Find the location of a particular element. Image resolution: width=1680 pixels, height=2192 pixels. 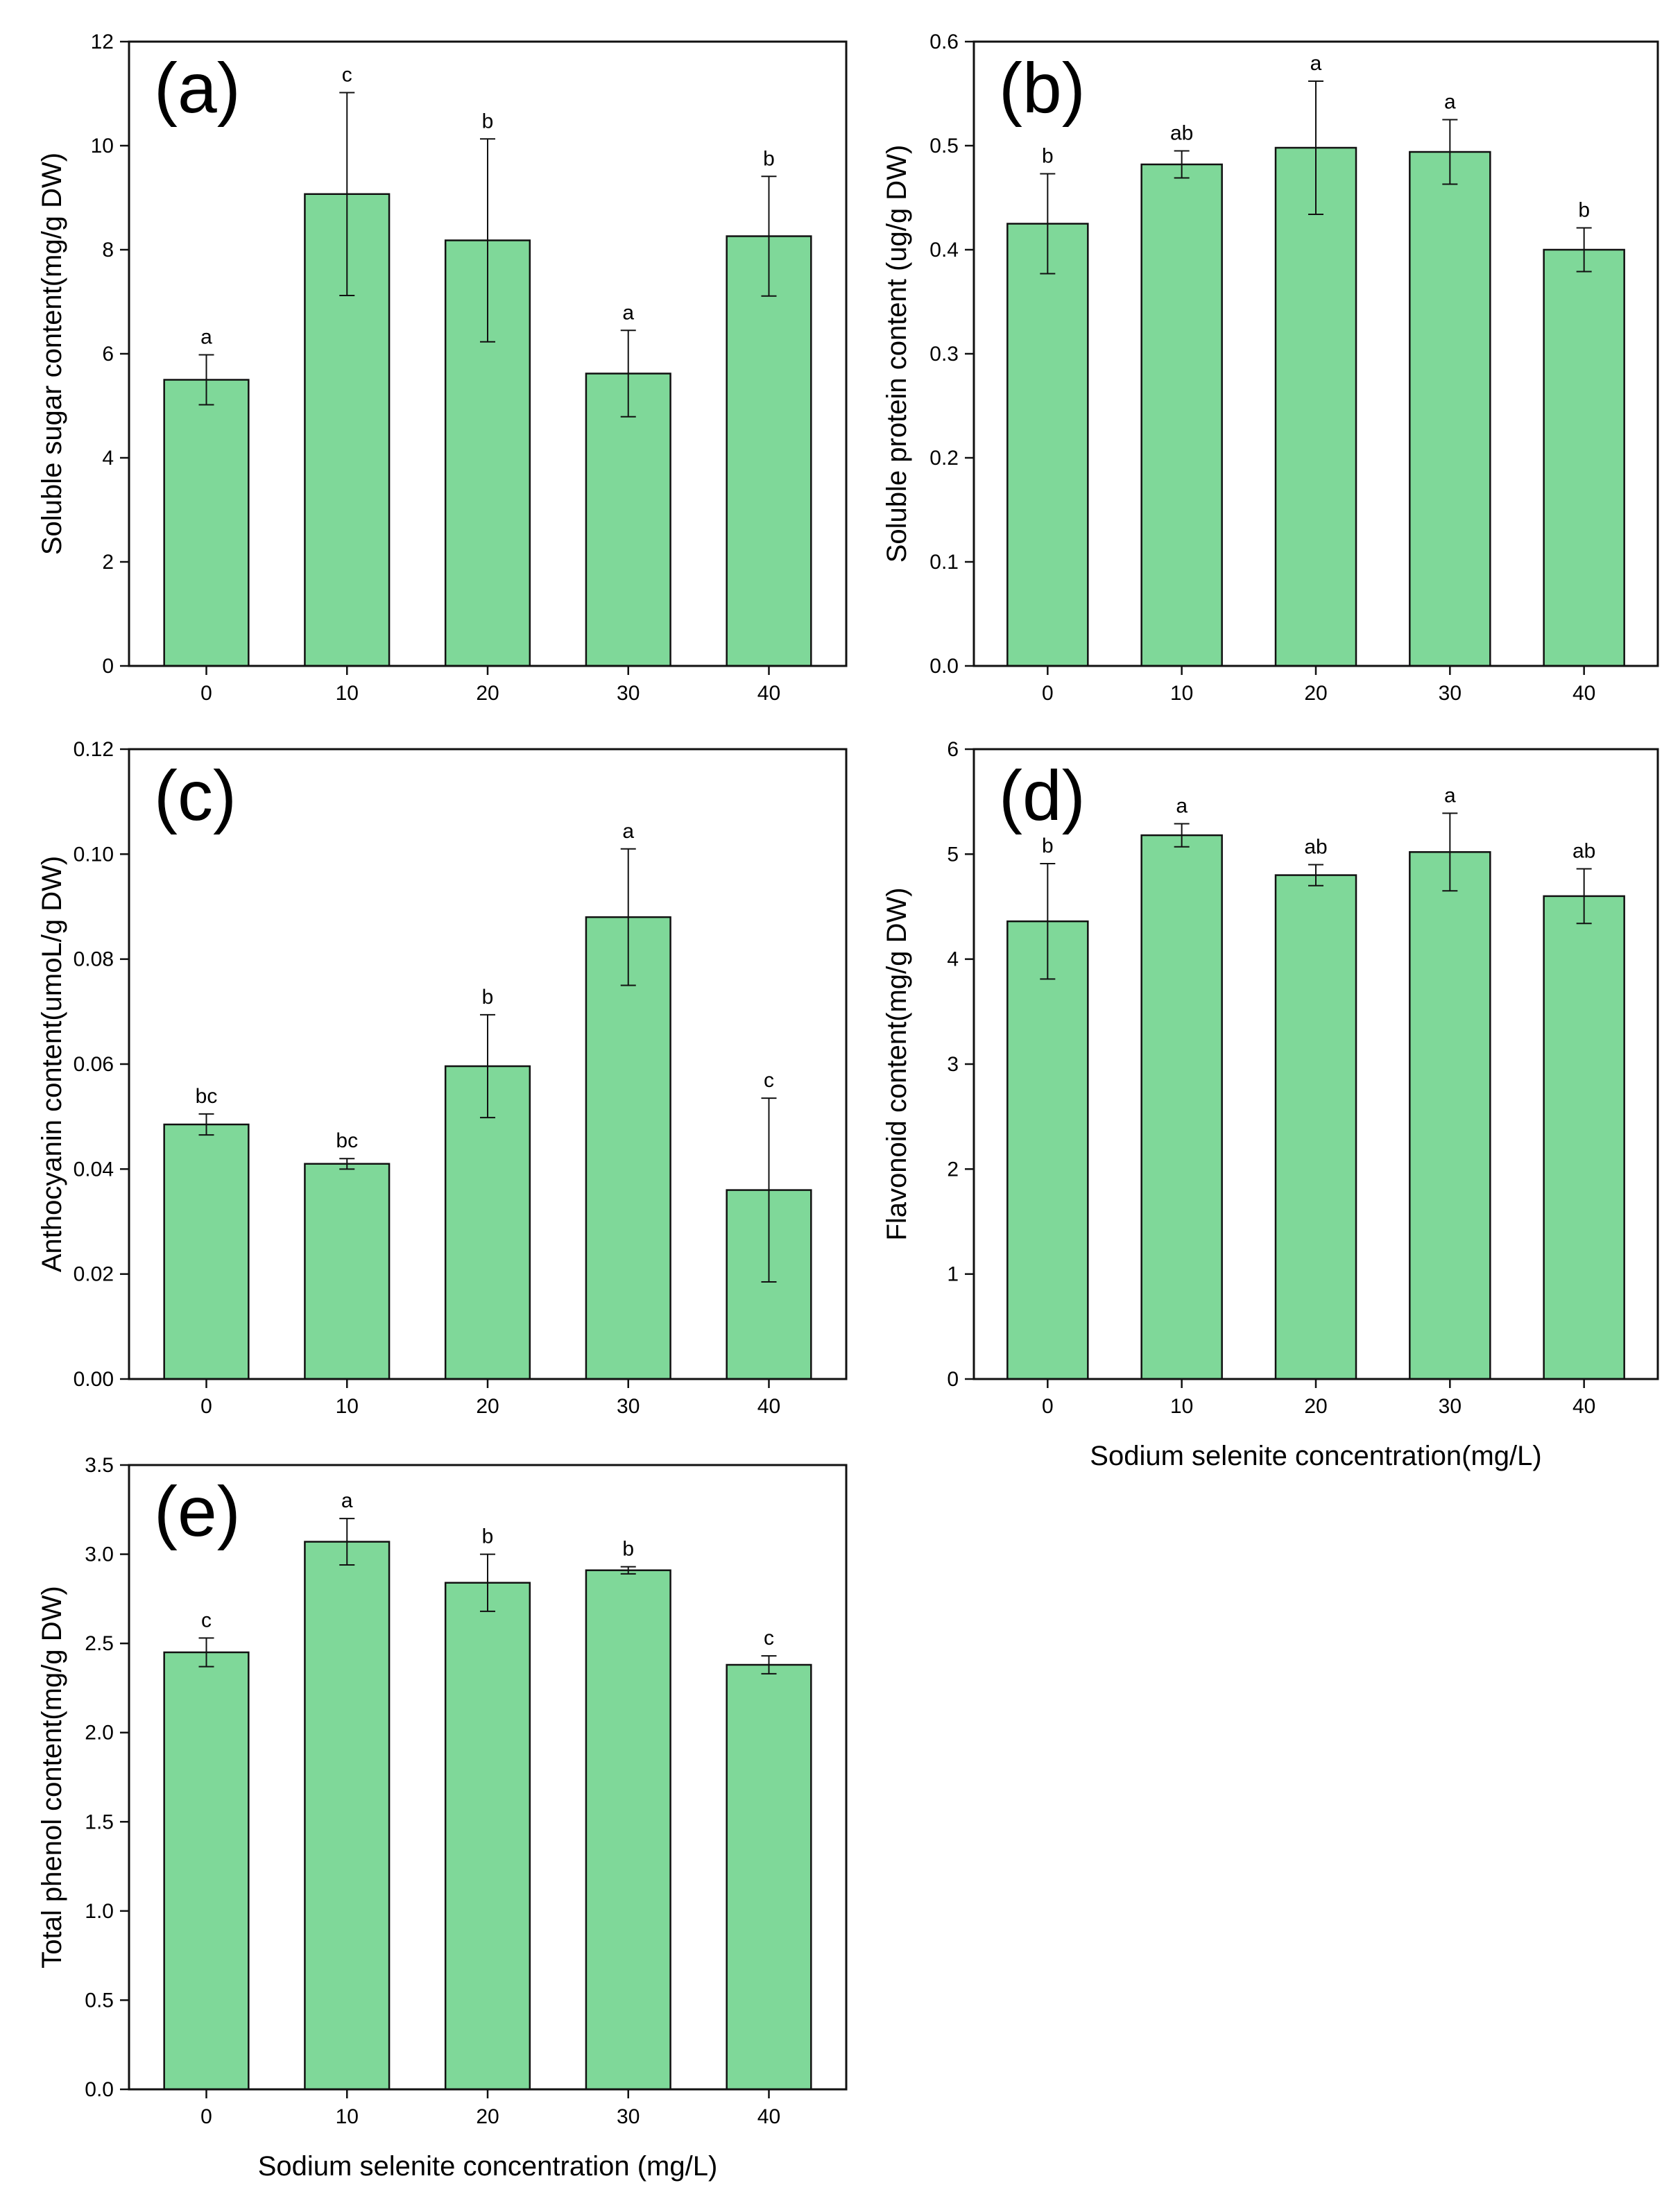

x-tick-label-c: 0 is located at coordinates (206, 1407).